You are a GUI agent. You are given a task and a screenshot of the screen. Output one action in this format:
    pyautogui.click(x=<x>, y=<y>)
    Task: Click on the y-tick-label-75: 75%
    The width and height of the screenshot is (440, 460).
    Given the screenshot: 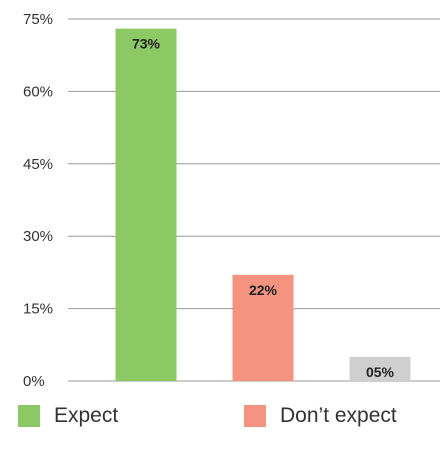 What is the action you would take?
    pyautogui.click(x=38, y=19)
    